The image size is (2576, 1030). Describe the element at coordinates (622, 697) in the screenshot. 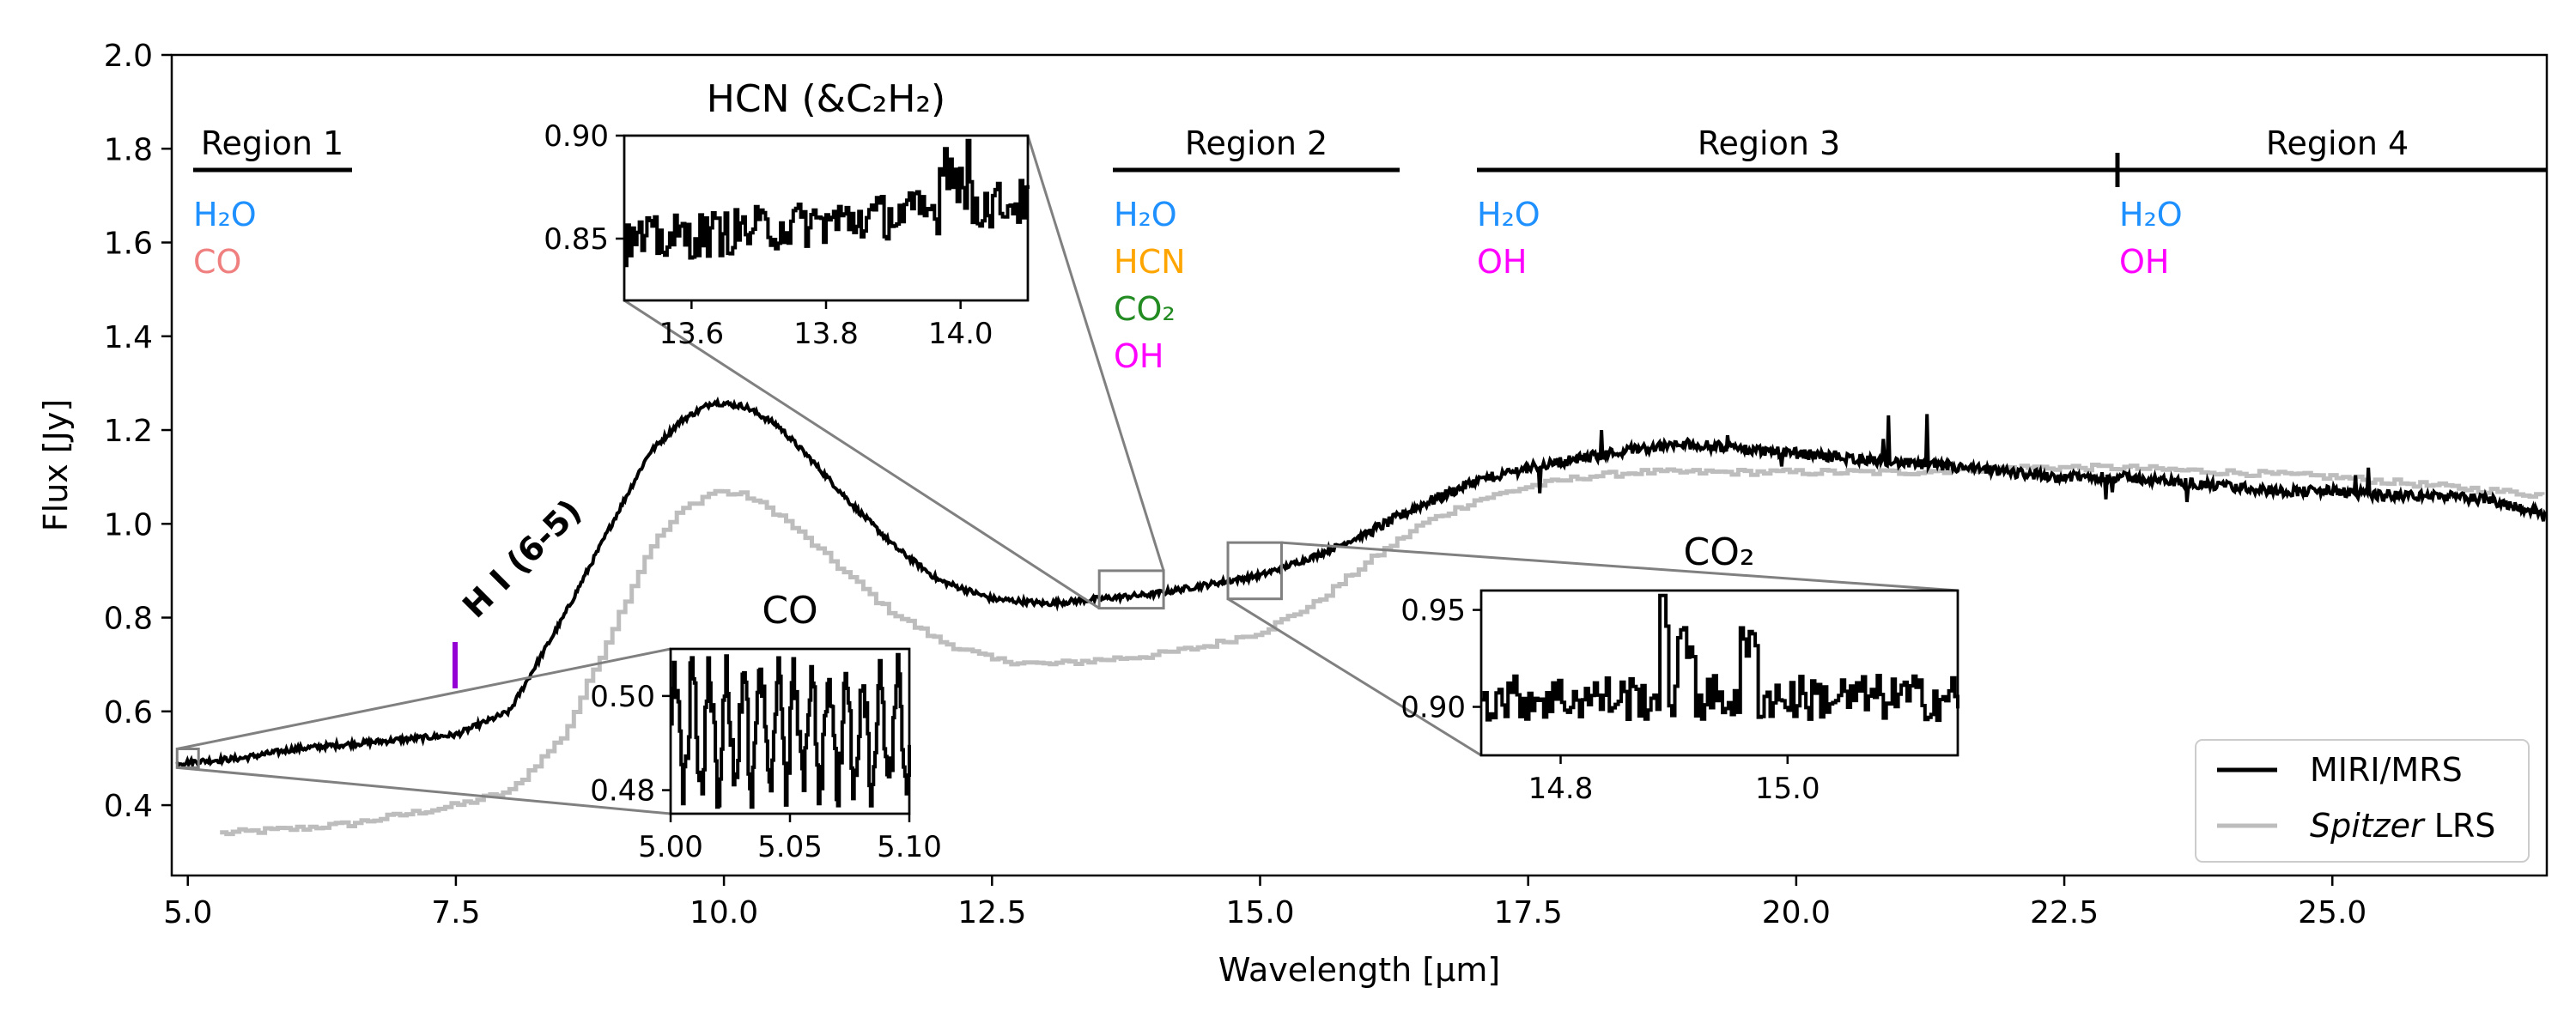

I see `inset-co-y-tick-label: 0.50` at that location.